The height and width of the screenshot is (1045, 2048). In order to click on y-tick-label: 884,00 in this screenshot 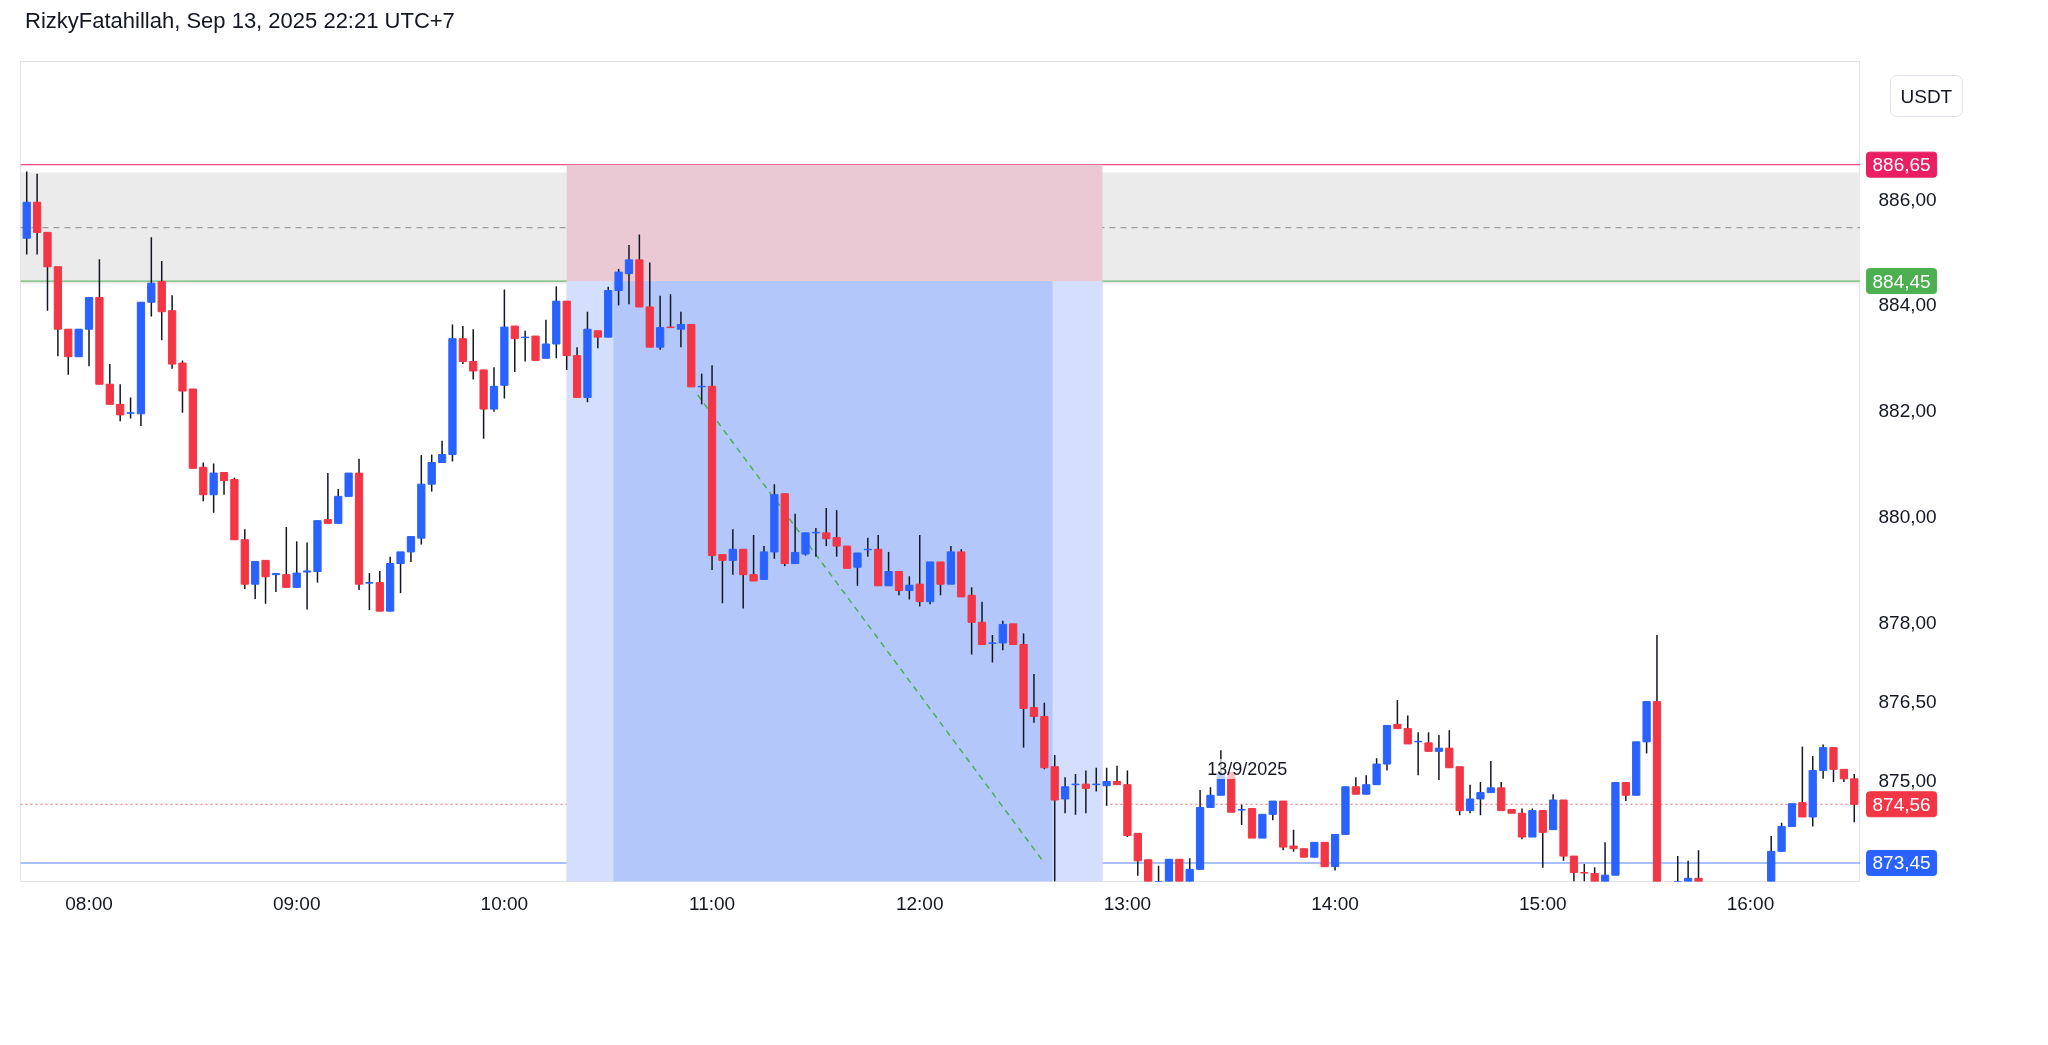, I will do `click(1907, 305)`.